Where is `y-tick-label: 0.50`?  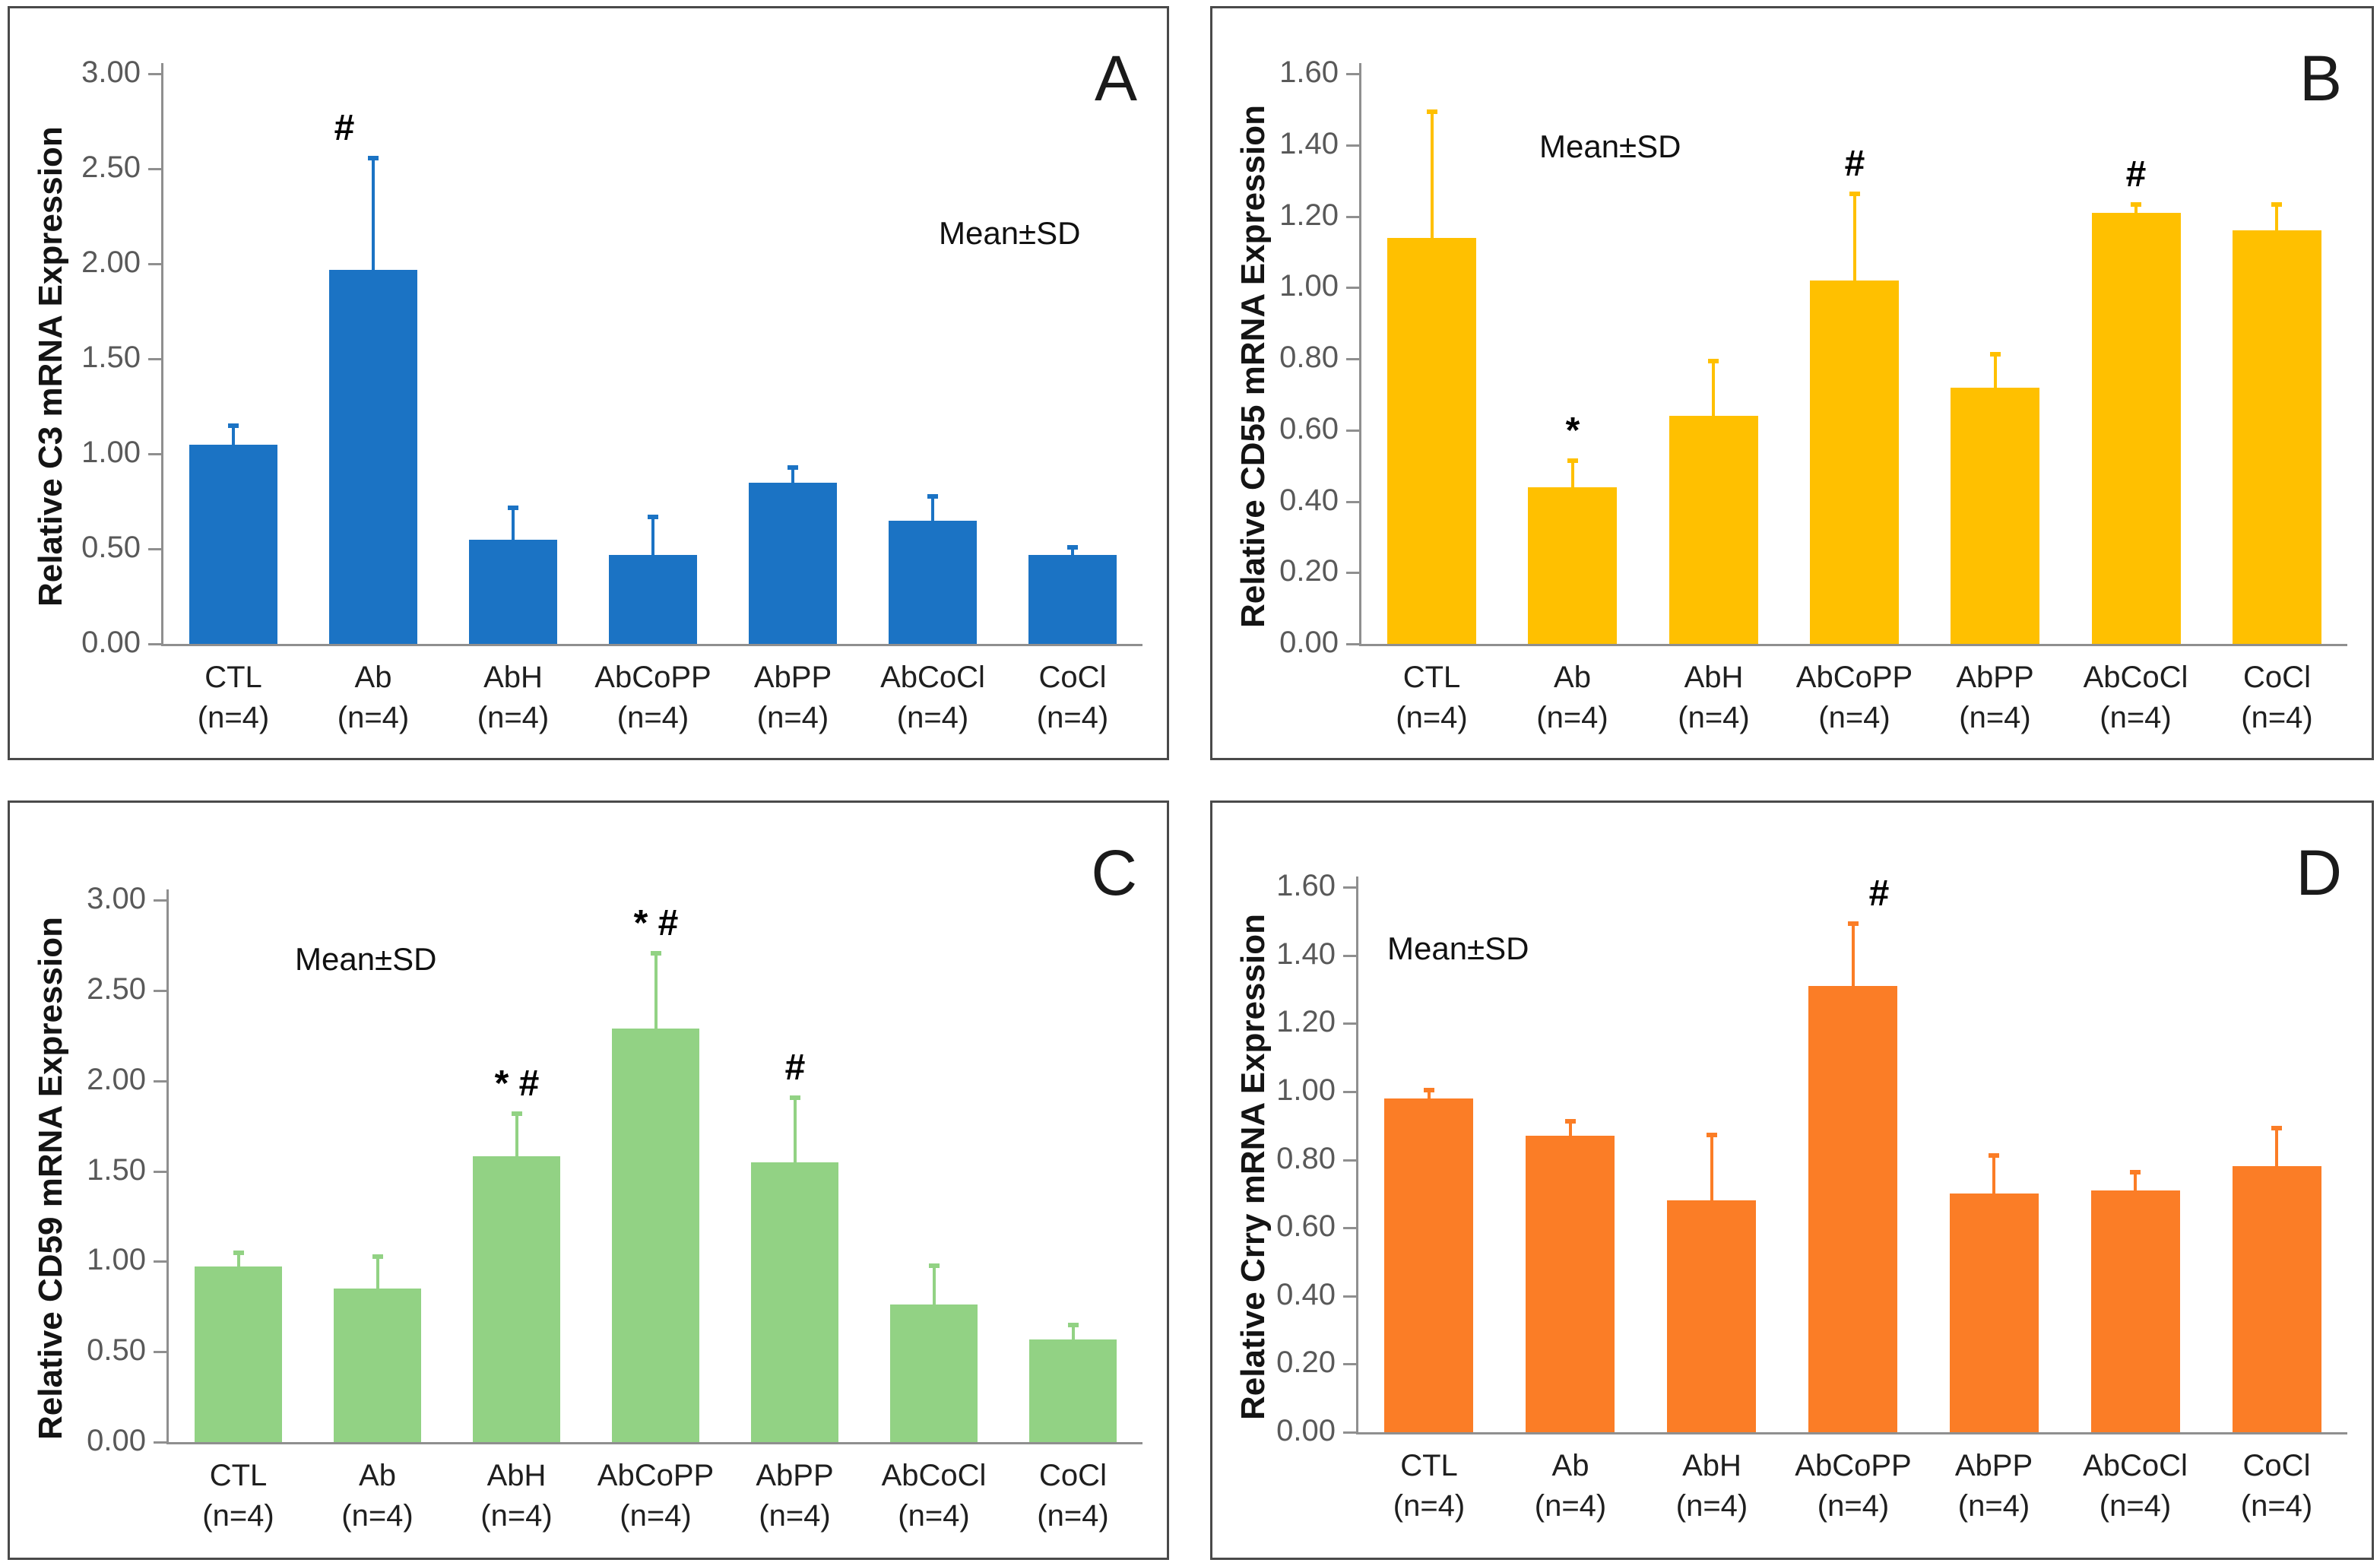
y-tick-label: 0.50 is located at coordinates (111, 547).